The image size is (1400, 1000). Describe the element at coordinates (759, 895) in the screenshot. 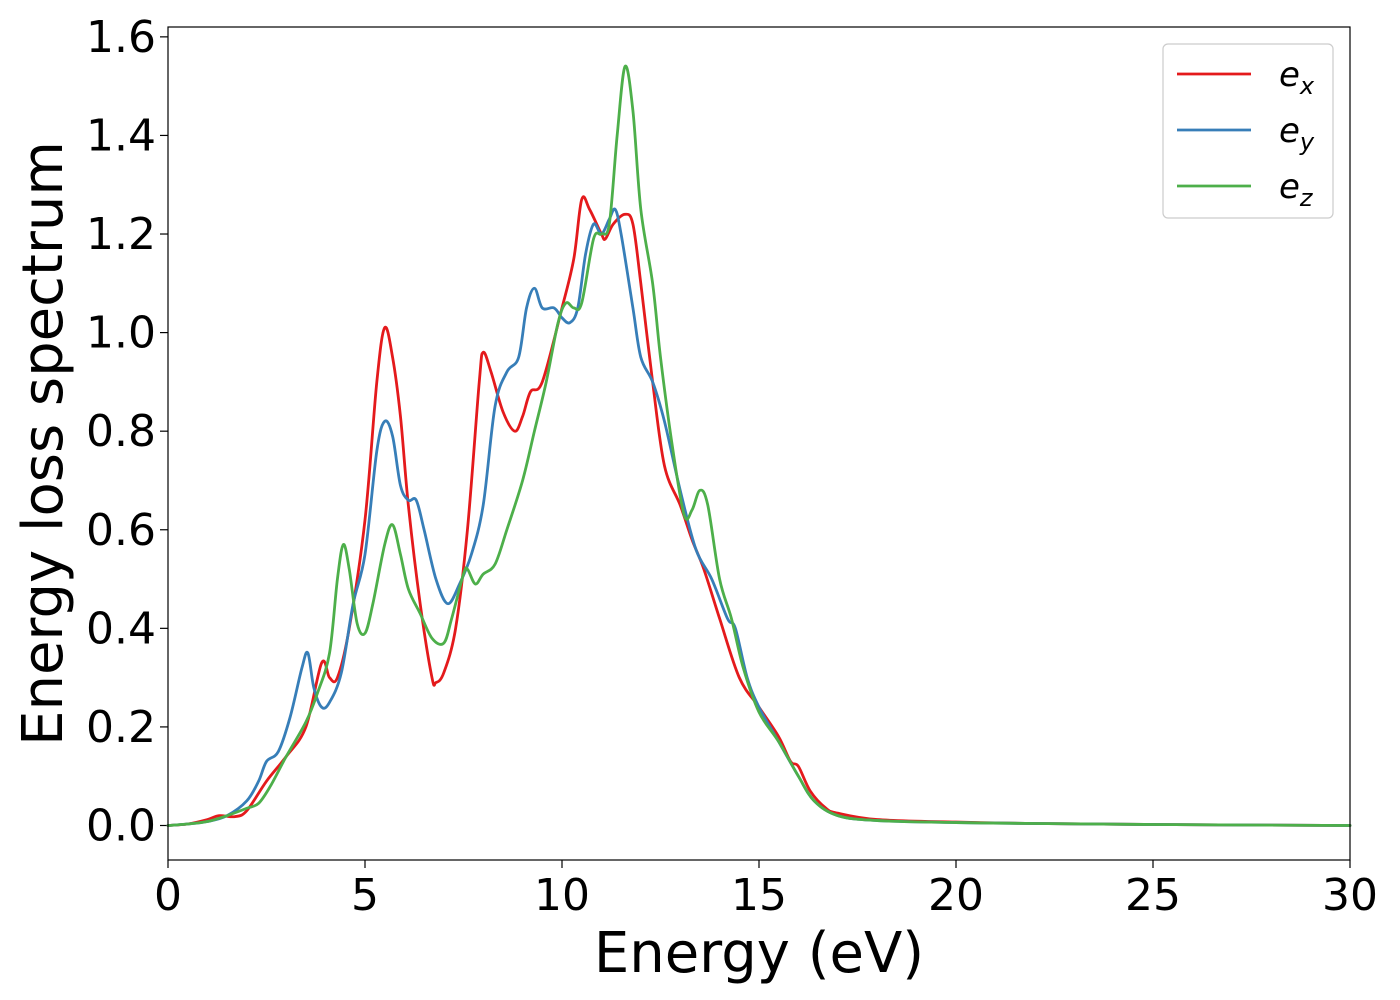

I see `x-tick-label: 15` at that location.